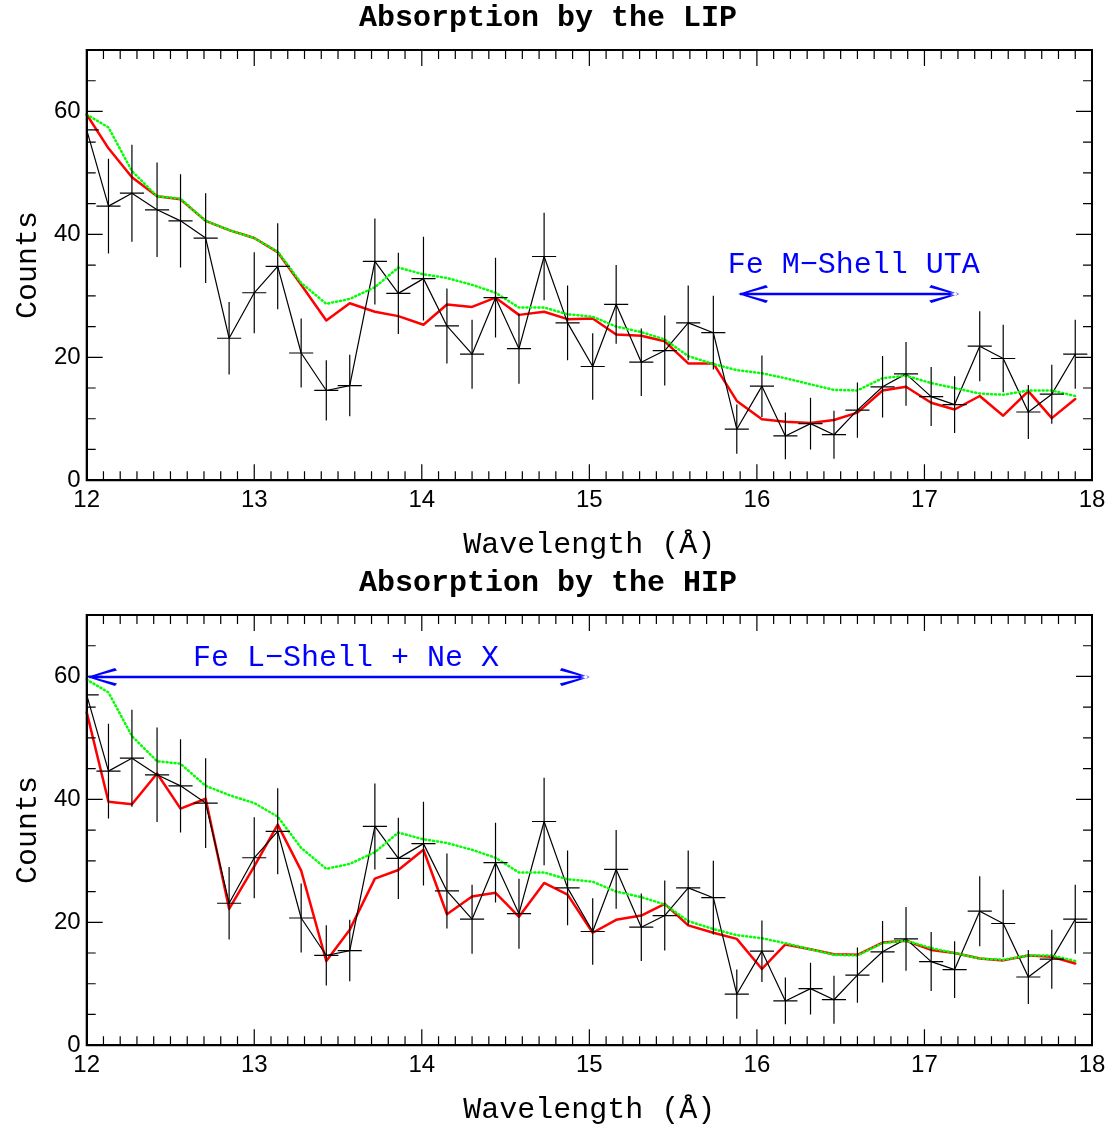  I want to click on annotation: Fe M−Shell UTA, so click(853, 265).